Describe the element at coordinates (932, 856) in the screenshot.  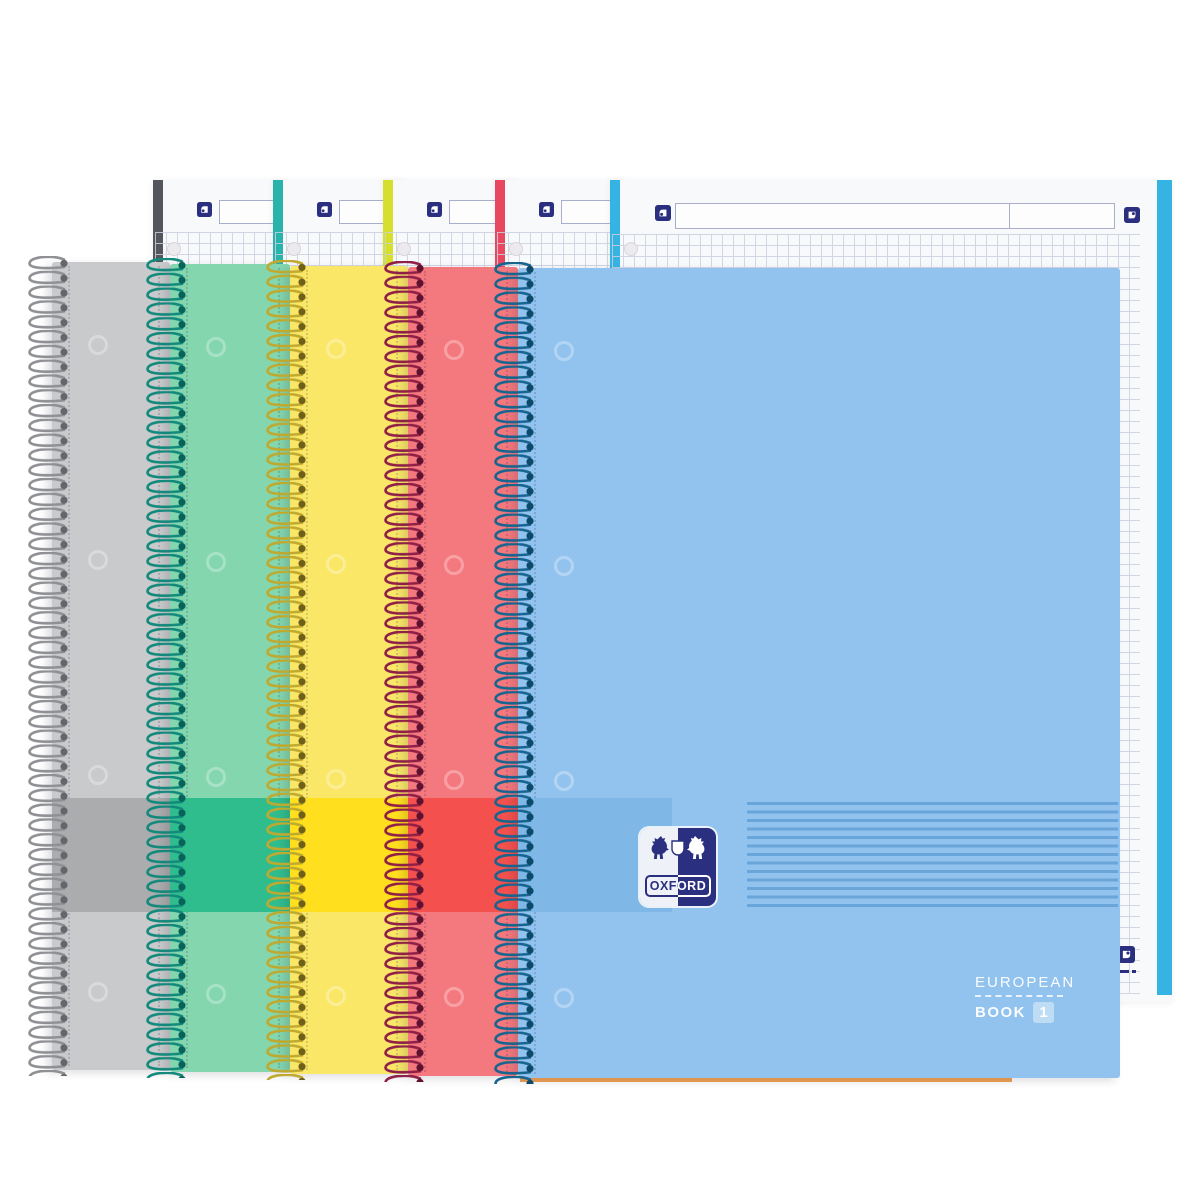
I see `pinstripe-block` at that location.